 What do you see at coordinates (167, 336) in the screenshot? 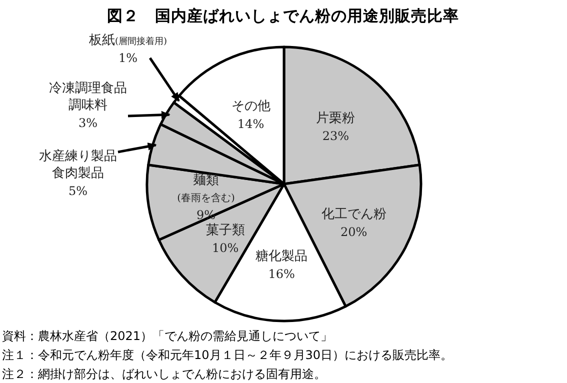
I see `text: 資料：農林水産省（2021）「でん粉の需給見通しについて」` at bounding box center [167, 336].